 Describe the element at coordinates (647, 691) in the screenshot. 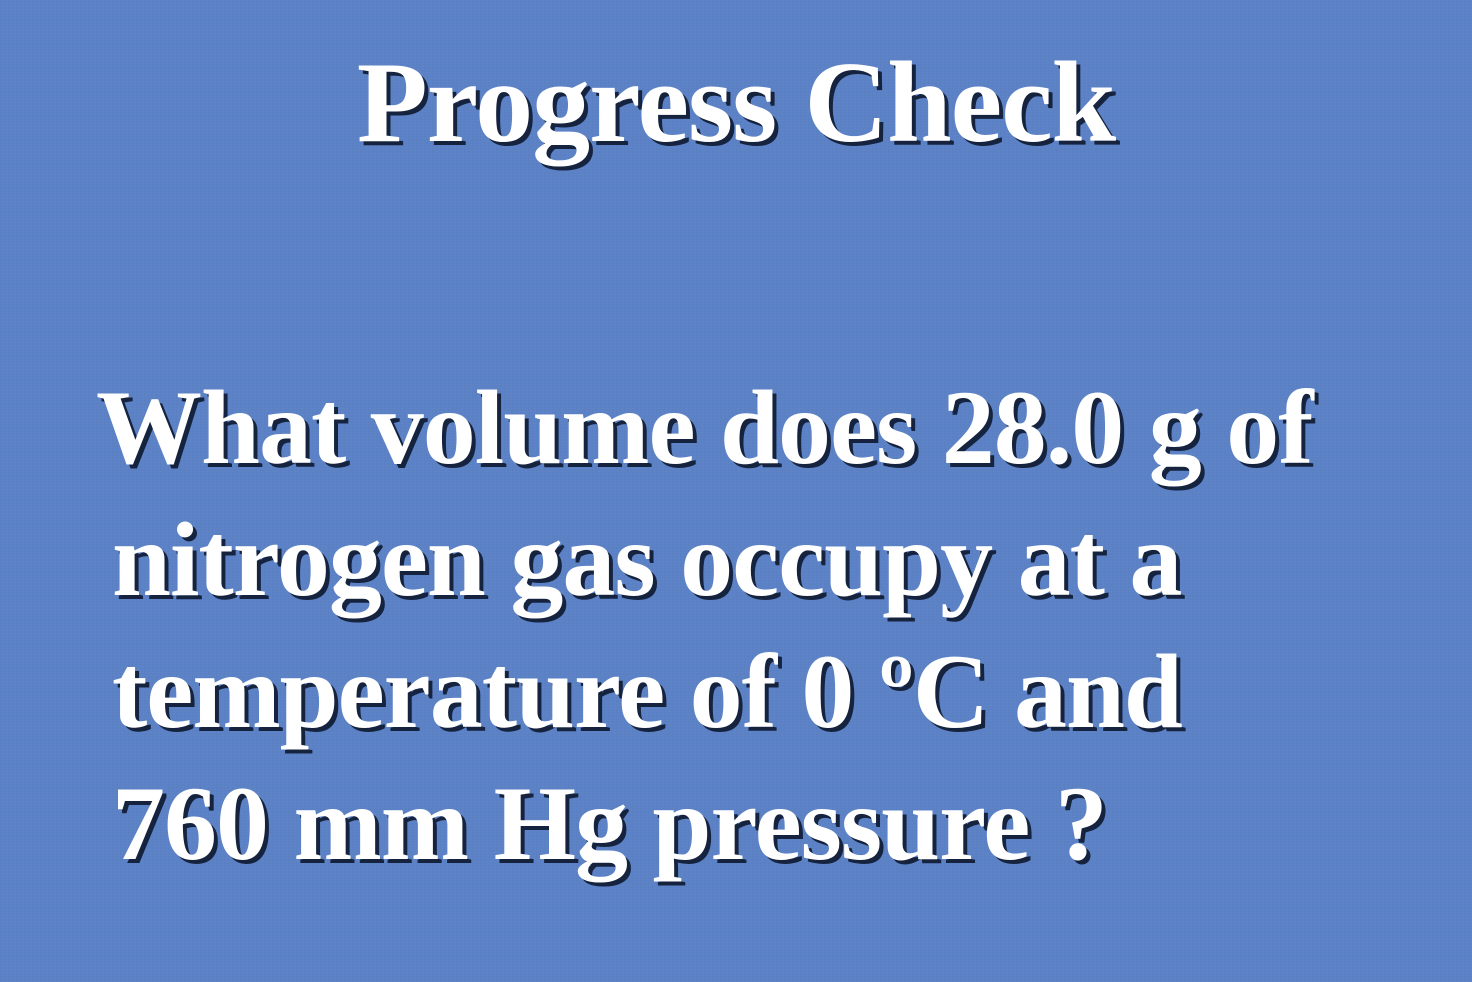

I see `question-line: temperature of 0 ºC and` at that location.